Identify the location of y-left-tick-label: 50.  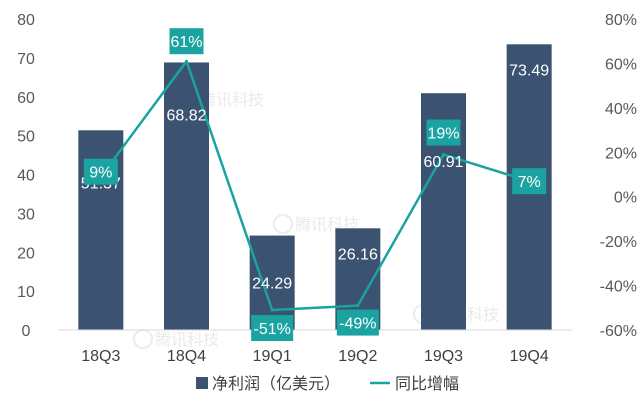
(26, 137).